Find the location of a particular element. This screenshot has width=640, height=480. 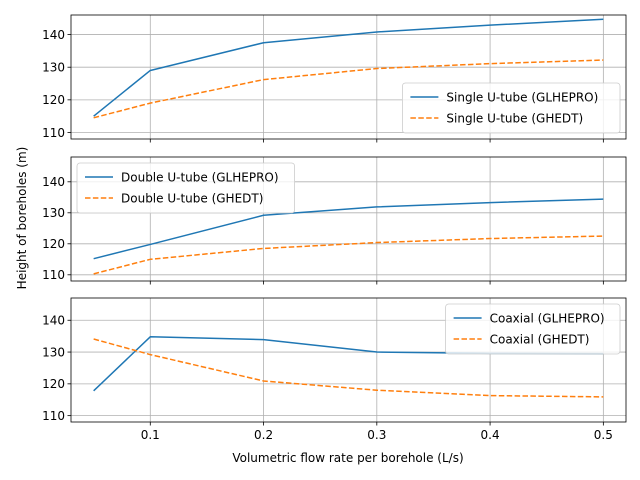

legend-label: Single U-tube (GHEDT) is located at coordinates (514, 118).